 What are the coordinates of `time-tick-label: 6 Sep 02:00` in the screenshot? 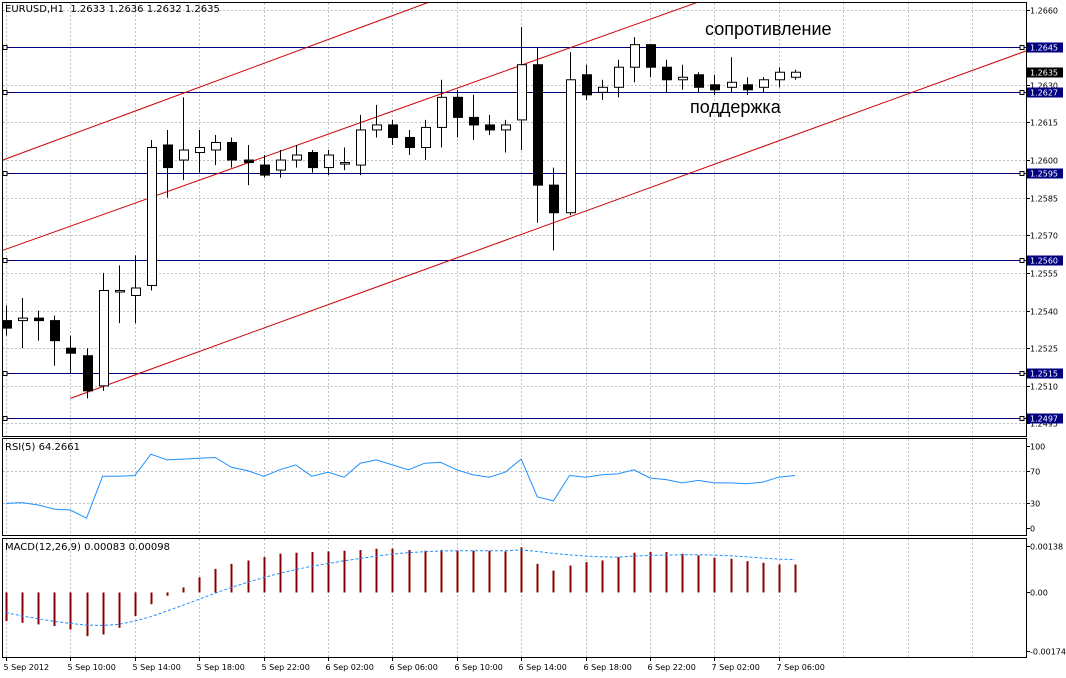 It's located at (350, 667).